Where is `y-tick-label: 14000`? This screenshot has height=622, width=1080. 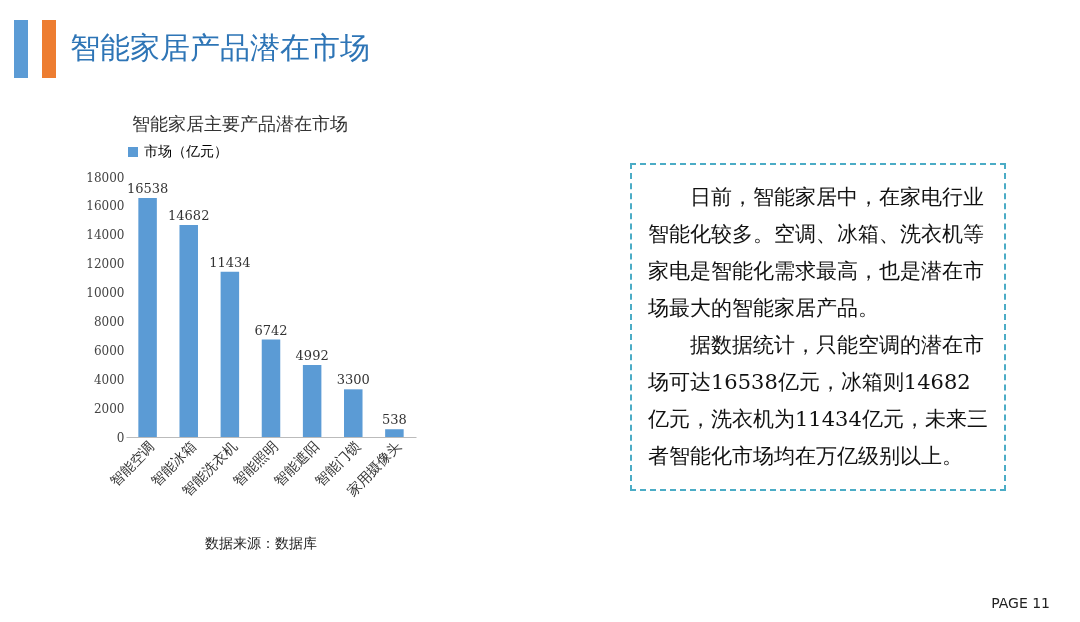
y-tick-label: 14000 is located at coordinates (105, 235).